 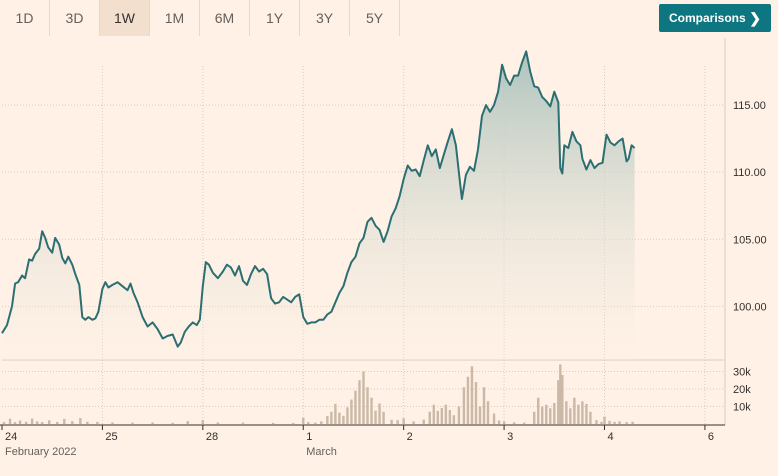 I want to click on range-tabs: 1D 3D 1W 1M 6M 1Y 3Y 5Y, so click(x=200, y=18).